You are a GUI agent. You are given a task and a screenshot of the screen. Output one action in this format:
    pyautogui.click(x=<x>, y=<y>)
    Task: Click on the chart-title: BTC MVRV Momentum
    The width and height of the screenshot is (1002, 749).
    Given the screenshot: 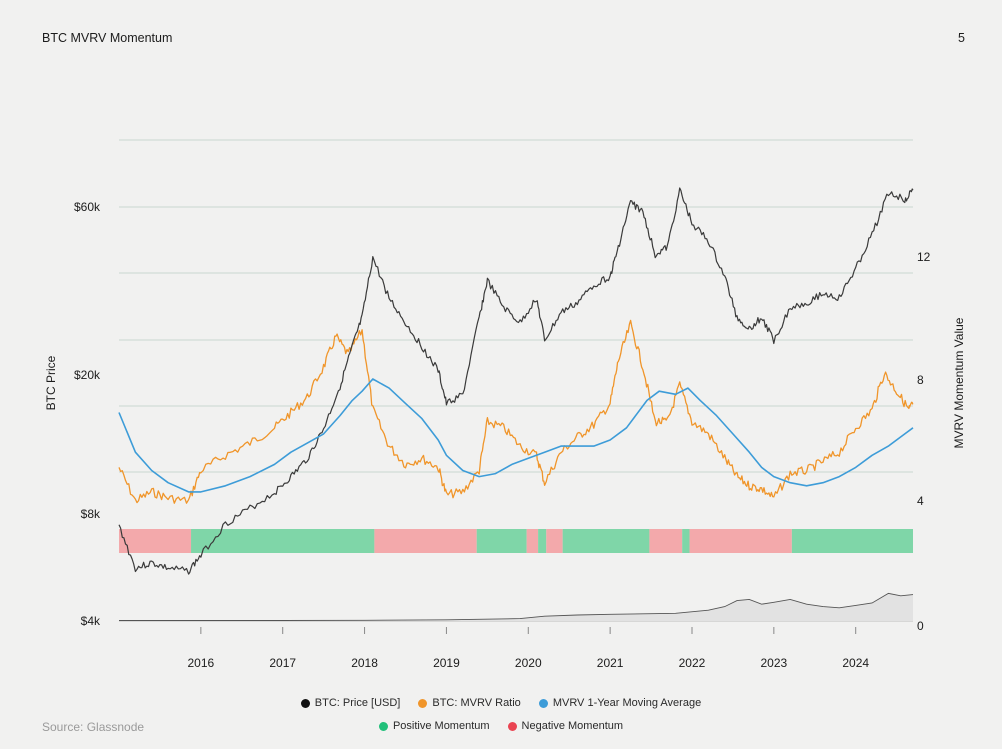 What is the action you would take?
    pyautogui.click(x=107, y=38)
    